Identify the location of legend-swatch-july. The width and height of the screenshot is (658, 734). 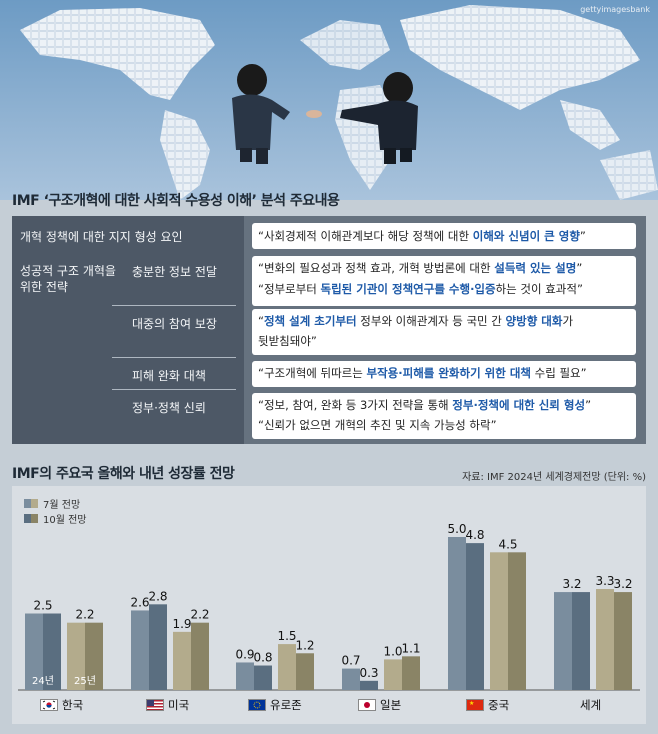
(31, 503).